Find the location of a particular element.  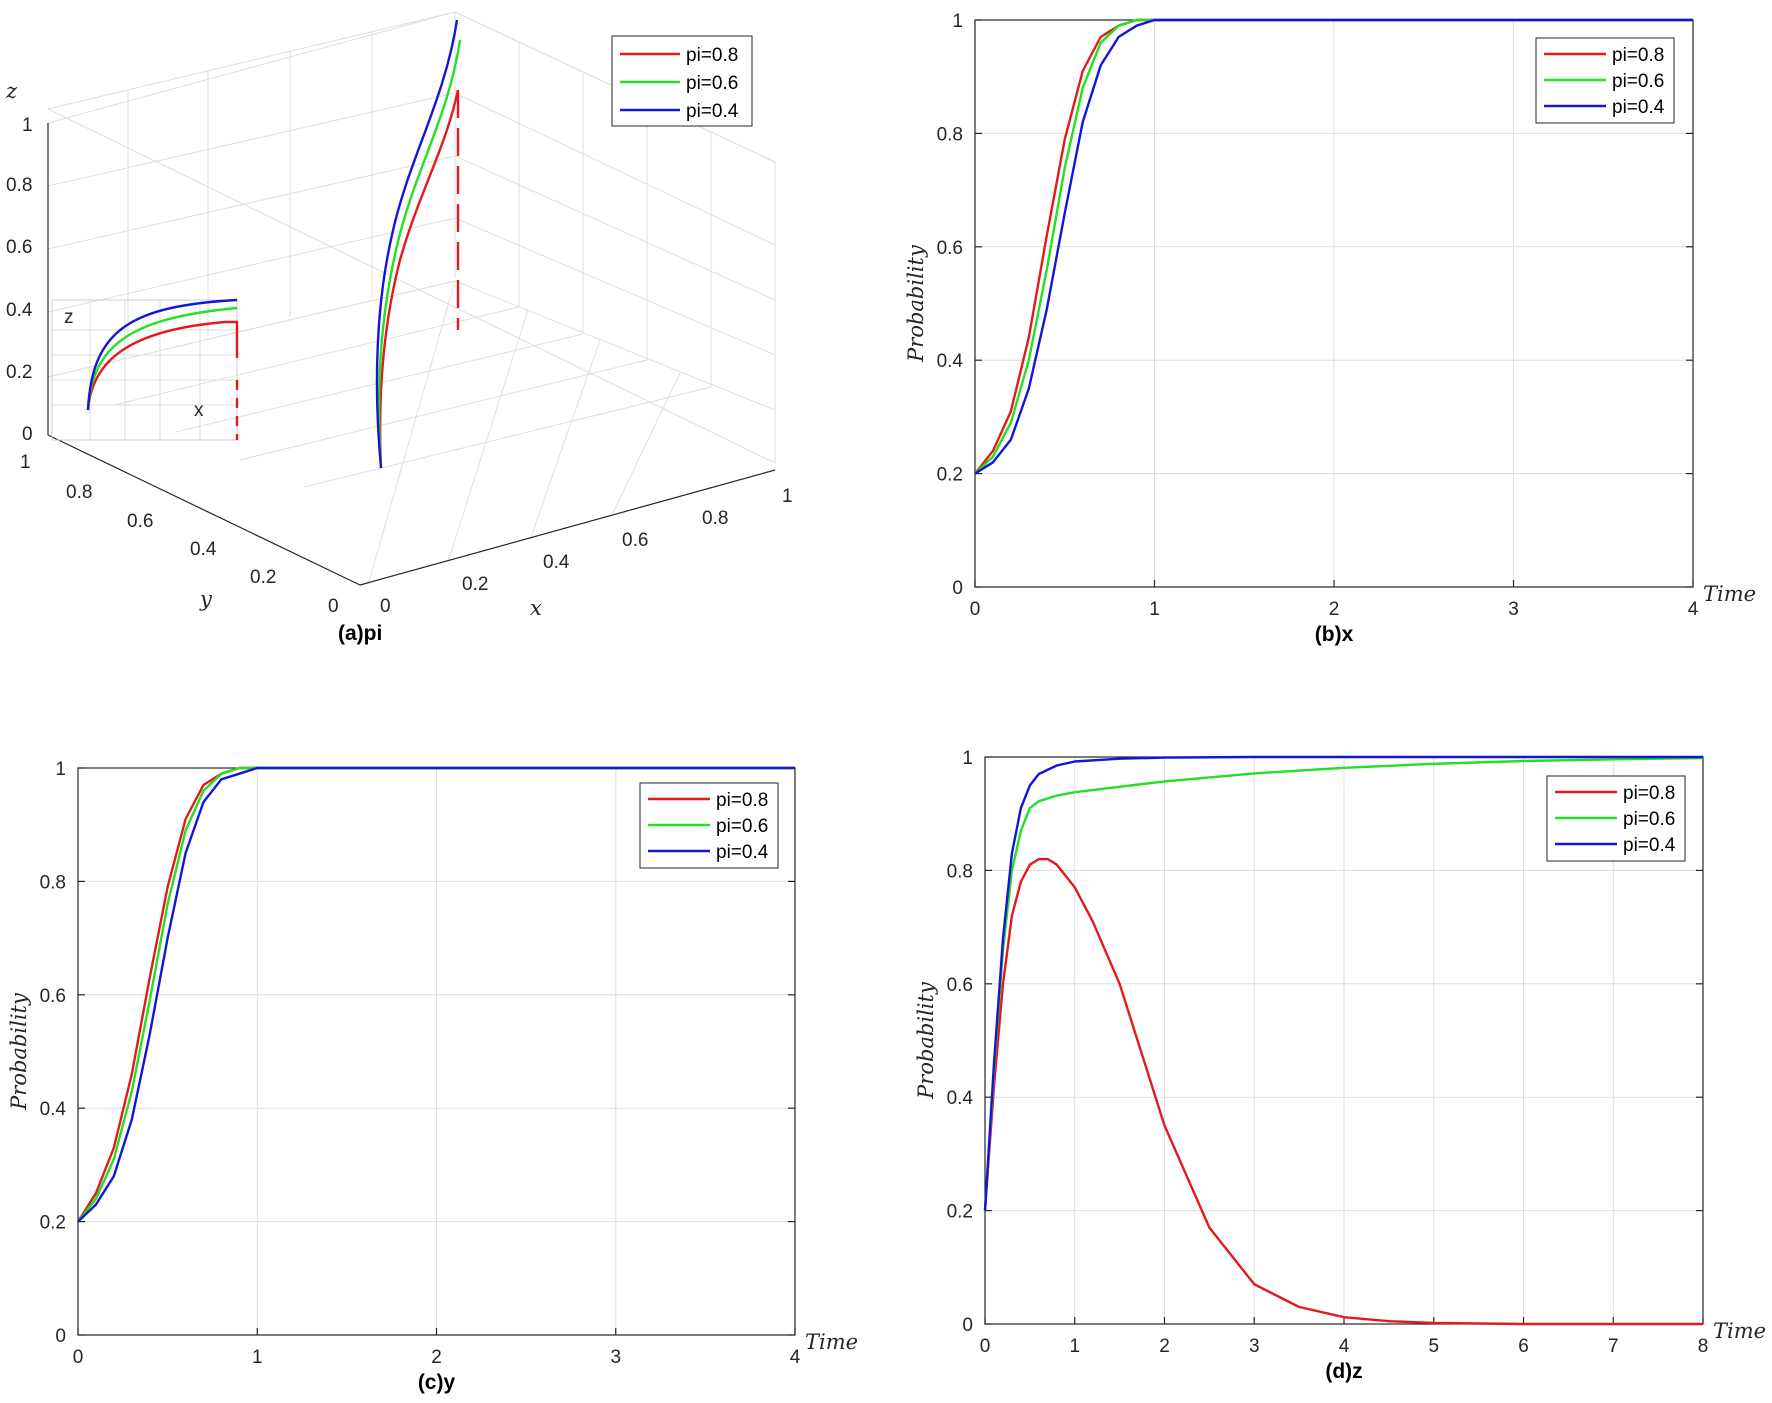

a-ytick-4: 0.8 is located at coordinates (79, 492).